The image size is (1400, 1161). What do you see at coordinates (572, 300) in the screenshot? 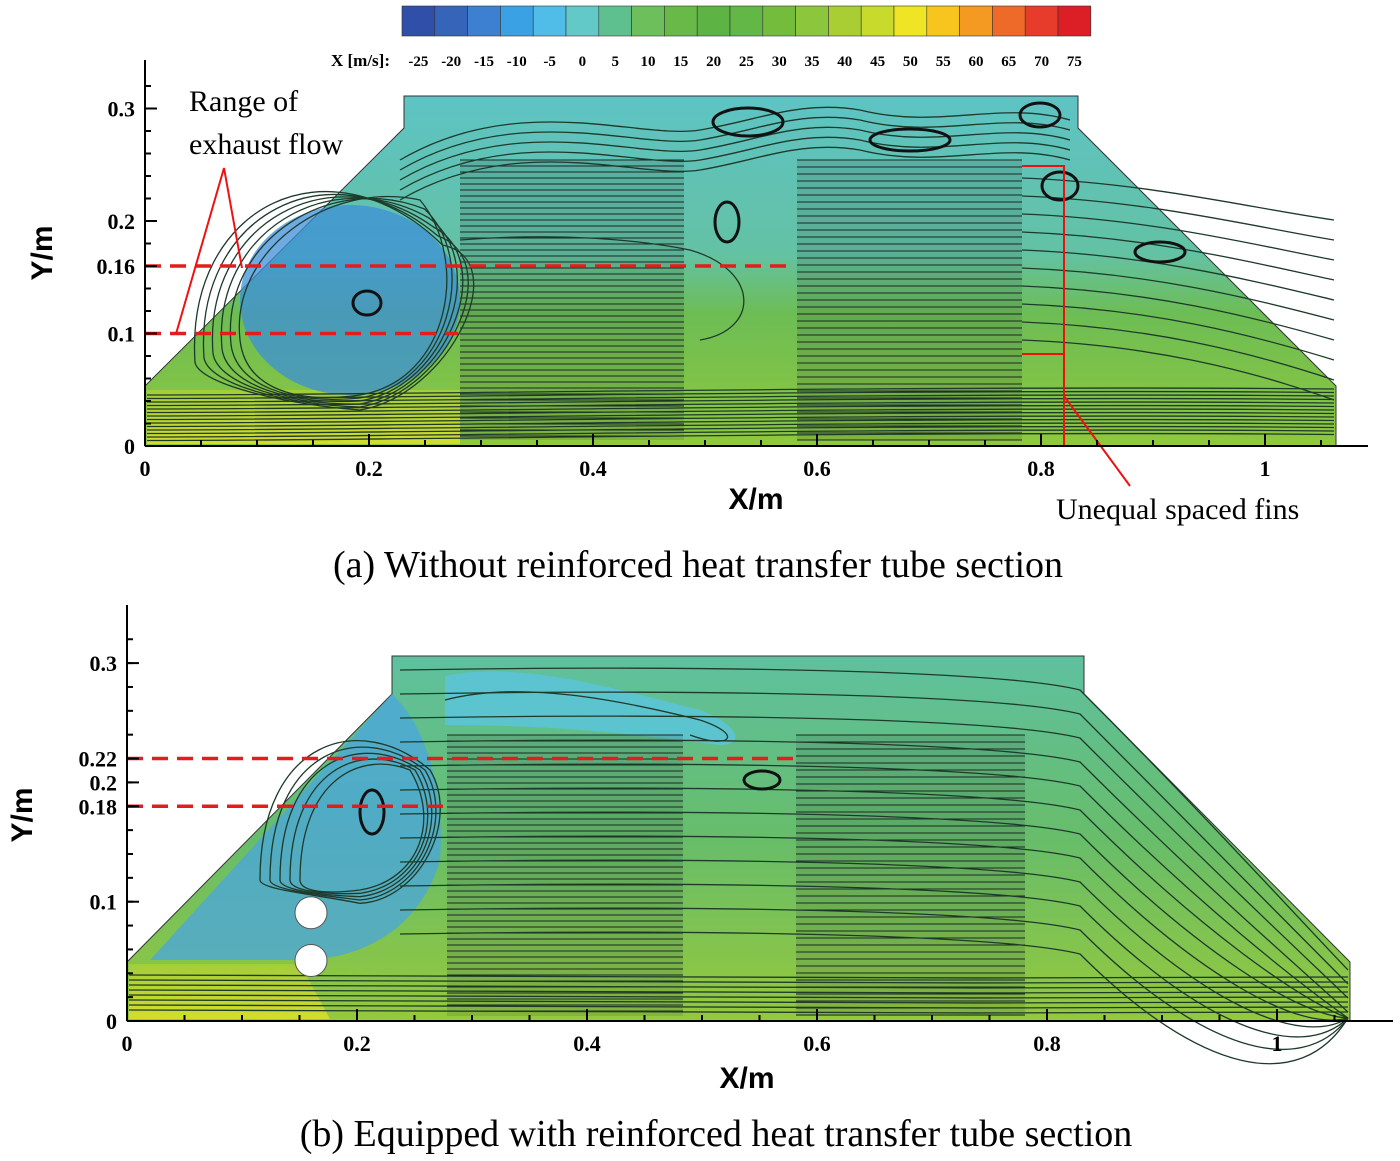
I see `fin-bank` at bounding box center [572, 300].